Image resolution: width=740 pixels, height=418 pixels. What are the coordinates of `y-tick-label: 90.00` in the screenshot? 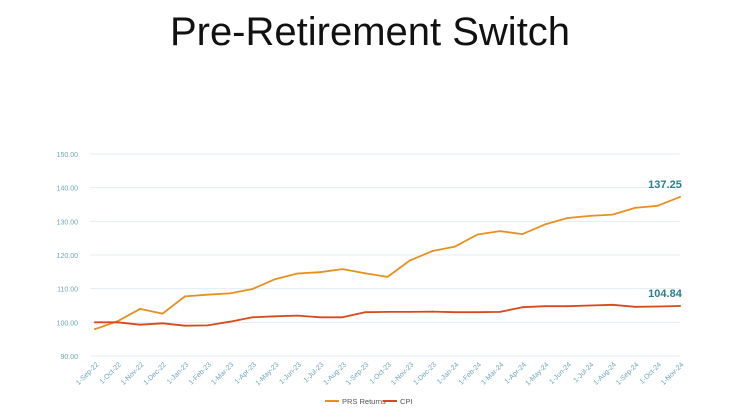 It's located at (69, 357).